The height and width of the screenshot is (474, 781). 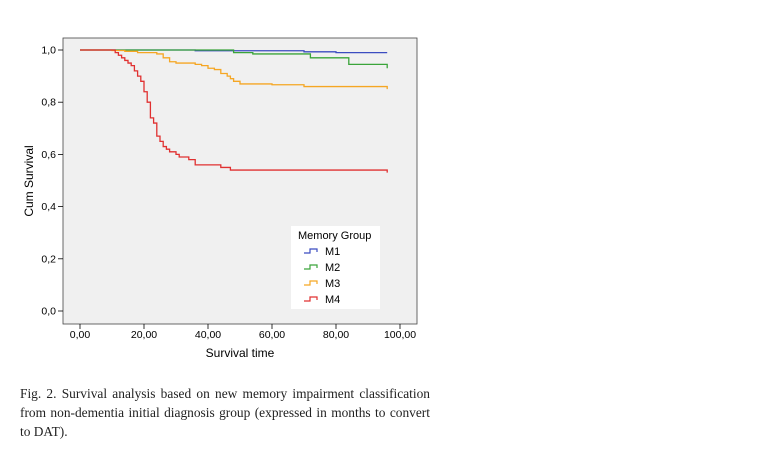 I want to click on legend: Memory Group M1 M2 M3 M4, so click(x=335, y=267).